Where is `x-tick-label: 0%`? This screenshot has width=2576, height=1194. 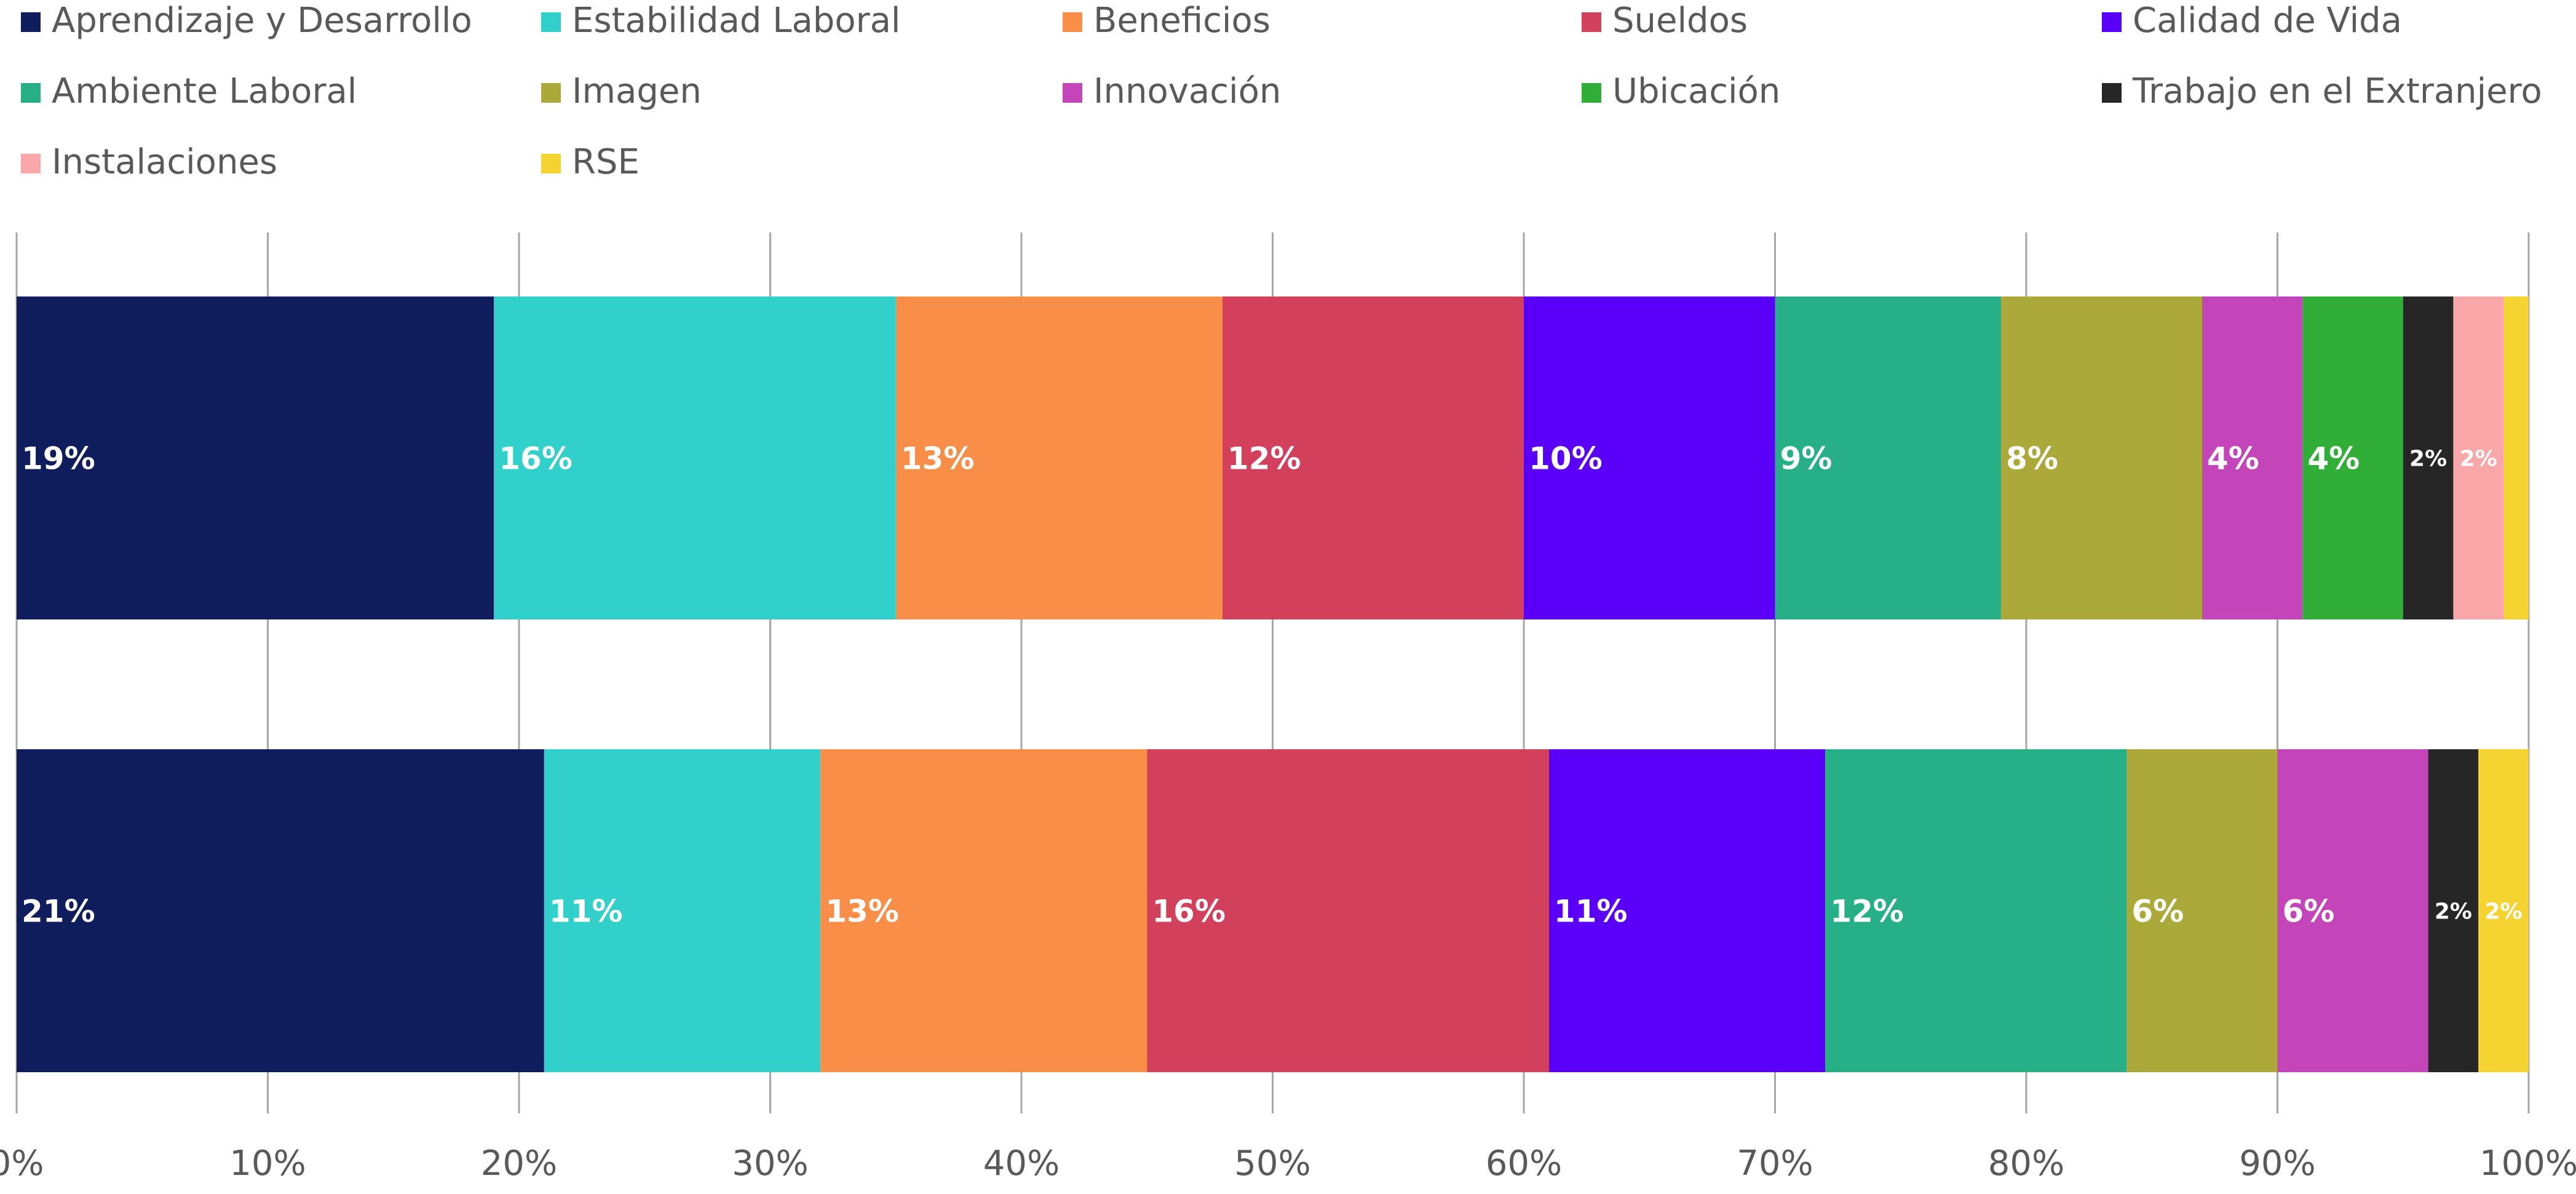
x-tick-label: 0% is located at coordinates (22, 1164).